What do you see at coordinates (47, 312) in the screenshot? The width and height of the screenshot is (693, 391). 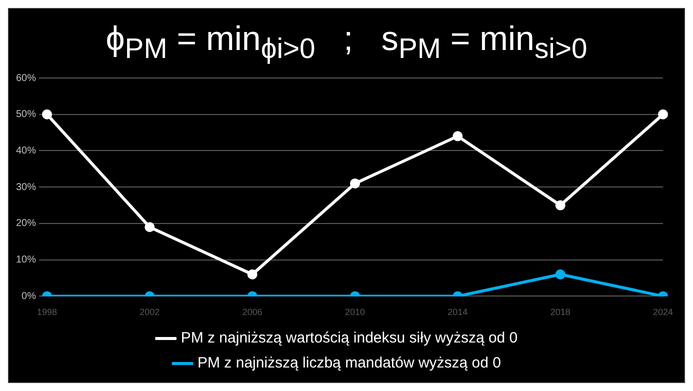 I see `x-tick-label: 1998` at bounding box center [47, 312].